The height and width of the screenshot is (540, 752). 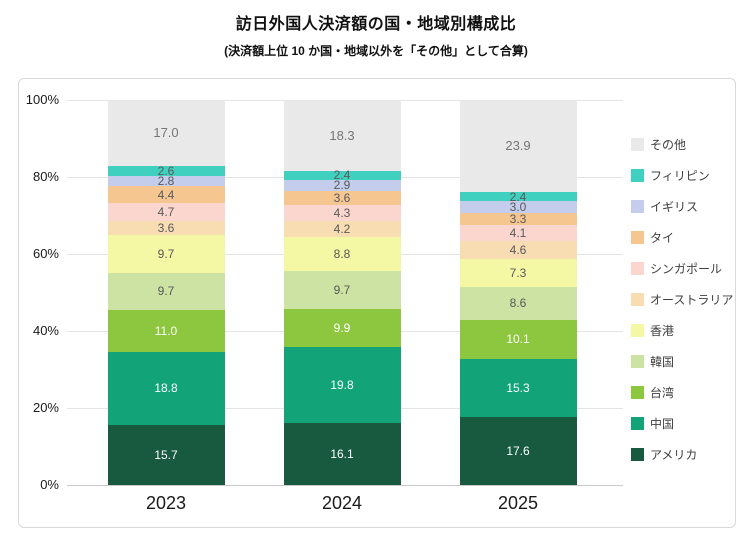 What do you see at coordinates (345, 485) in the screenshot?
I see `x-axis-line` at bounding box center [345, 485].